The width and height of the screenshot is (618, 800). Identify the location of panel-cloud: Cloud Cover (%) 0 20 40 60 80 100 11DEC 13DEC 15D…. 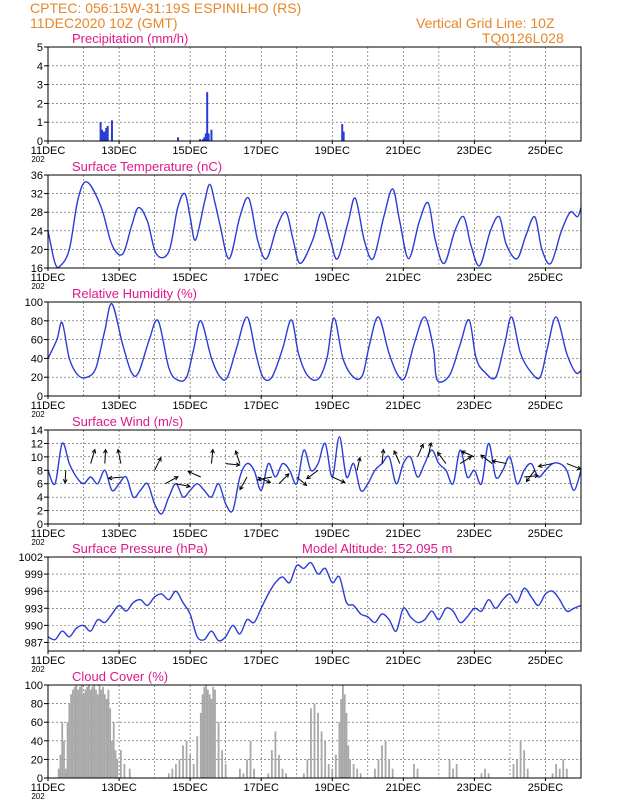
(303, 734).